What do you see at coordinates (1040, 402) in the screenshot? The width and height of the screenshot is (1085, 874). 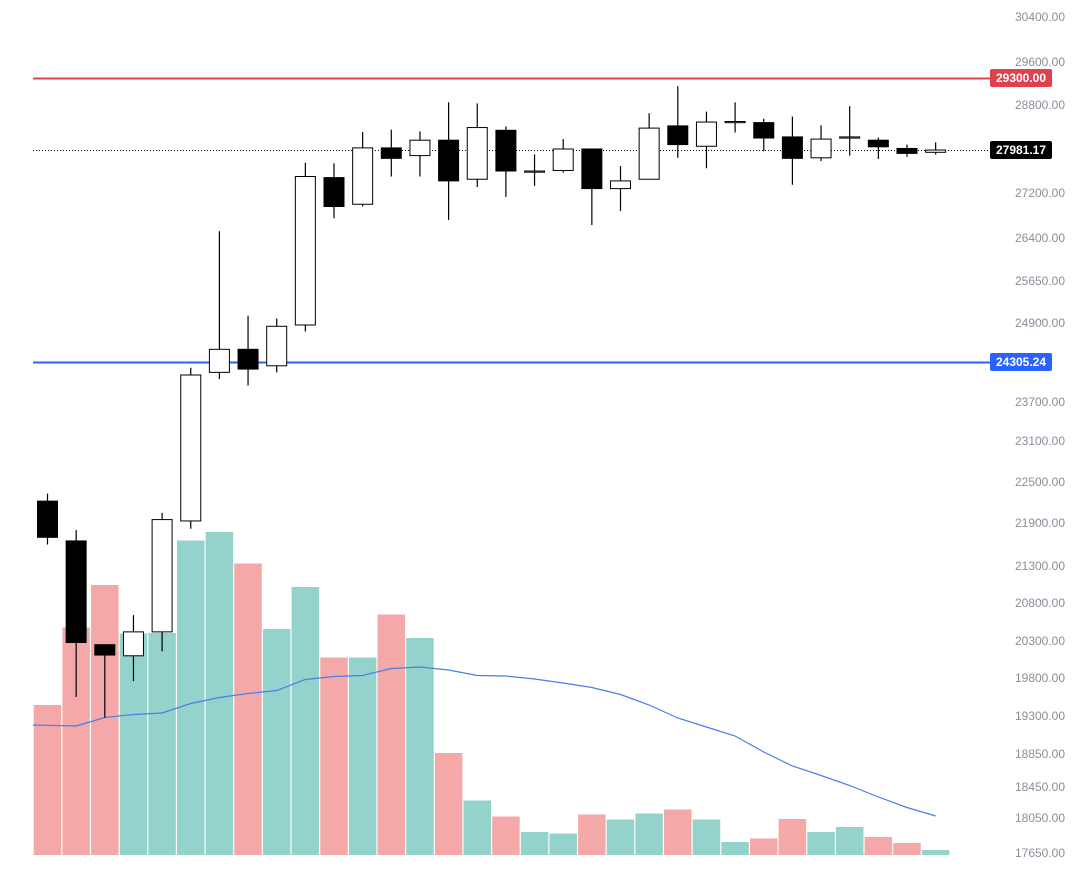 I see `y-tick-label: 23700.00` at bounding box center [1040, 402].